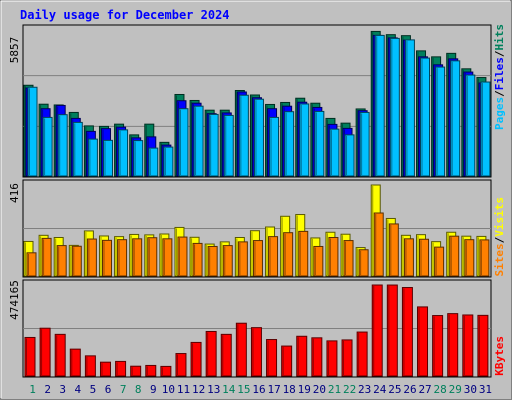 This screenshot has height=400, width=512. Describe the element at coordinates (229, 389) in the screenshot. I see `day-label-14: 14` at that location.